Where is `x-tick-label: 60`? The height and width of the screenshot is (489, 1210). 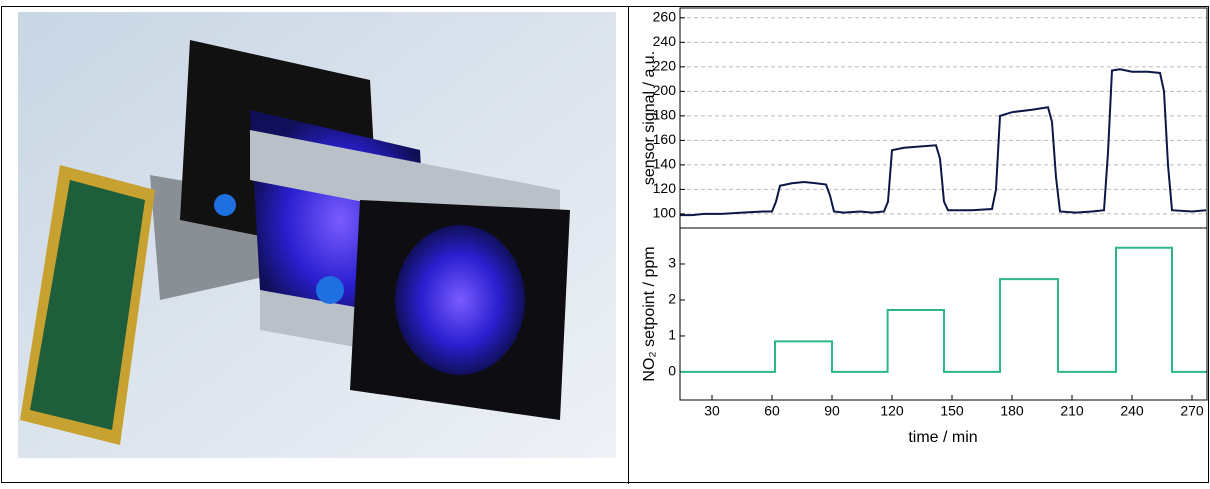 x-tick-label: 60 is located at coordinates (772, 411).